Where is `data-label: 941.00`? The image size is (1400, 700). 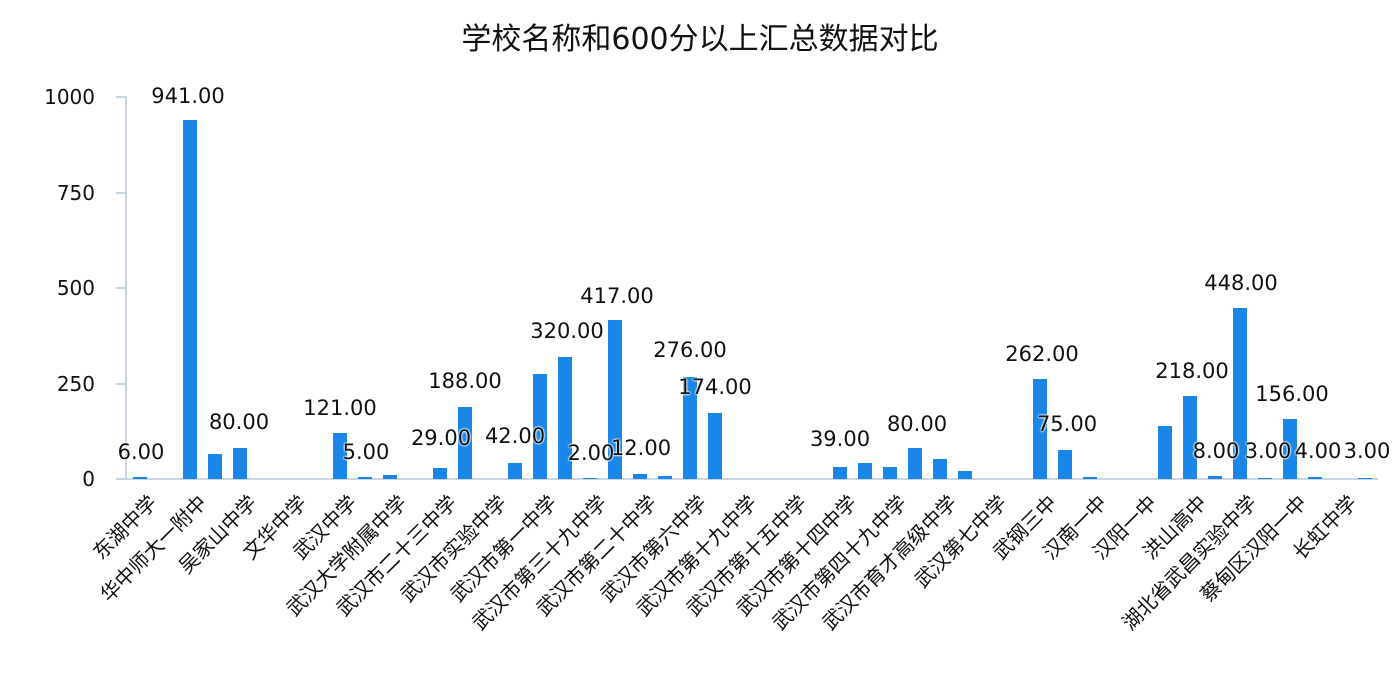 data-label: 941.00 is located at coordinates (188, 96).